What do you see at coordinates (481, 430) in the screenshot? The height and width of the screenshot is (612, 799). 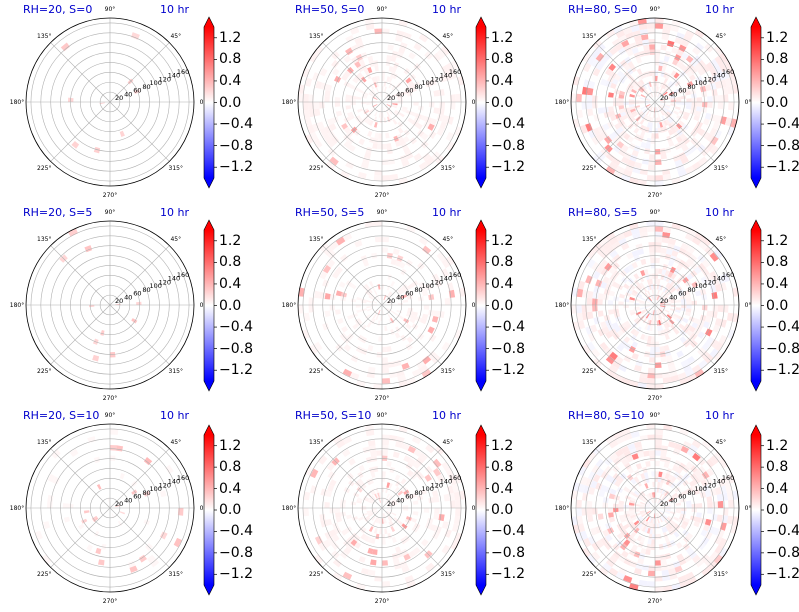 I see `colorbar-extend-max` at bounding box center [481, 430].